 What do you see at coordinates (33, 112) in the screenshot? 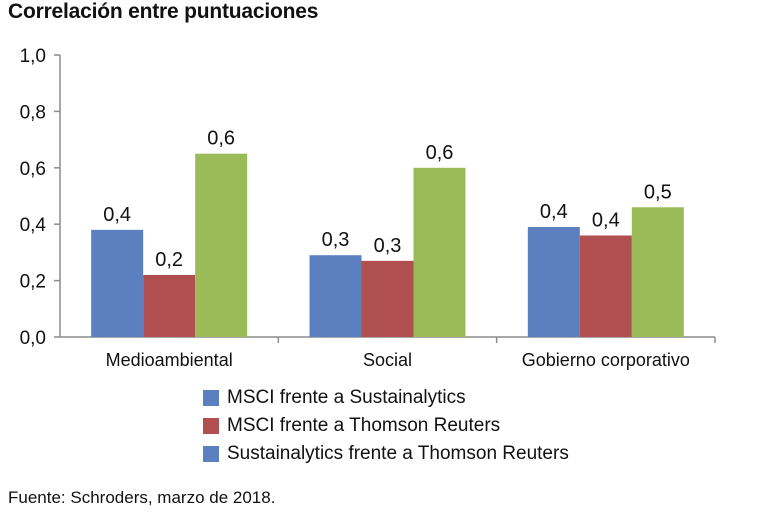
I see `y-tick-label: 0,8` at bounding box center [33, 112].